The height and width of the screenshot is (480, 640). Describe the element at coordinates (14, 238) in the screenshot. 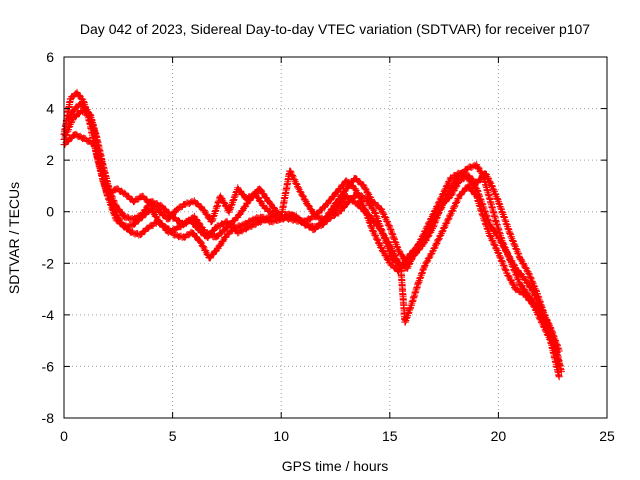

I see `y-axis-label: SDTVAR / TECUs` at that location.